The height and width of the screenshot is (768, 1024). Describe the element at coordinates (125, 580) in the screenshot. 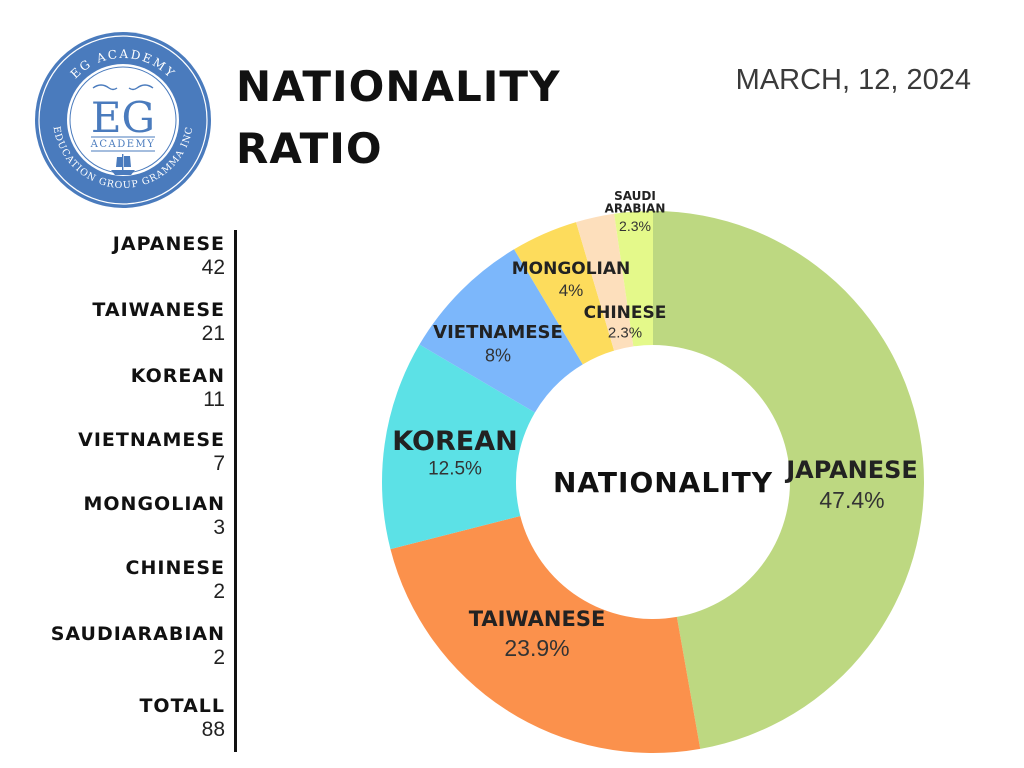

I see `list-item: CHINESE 2` at that location.